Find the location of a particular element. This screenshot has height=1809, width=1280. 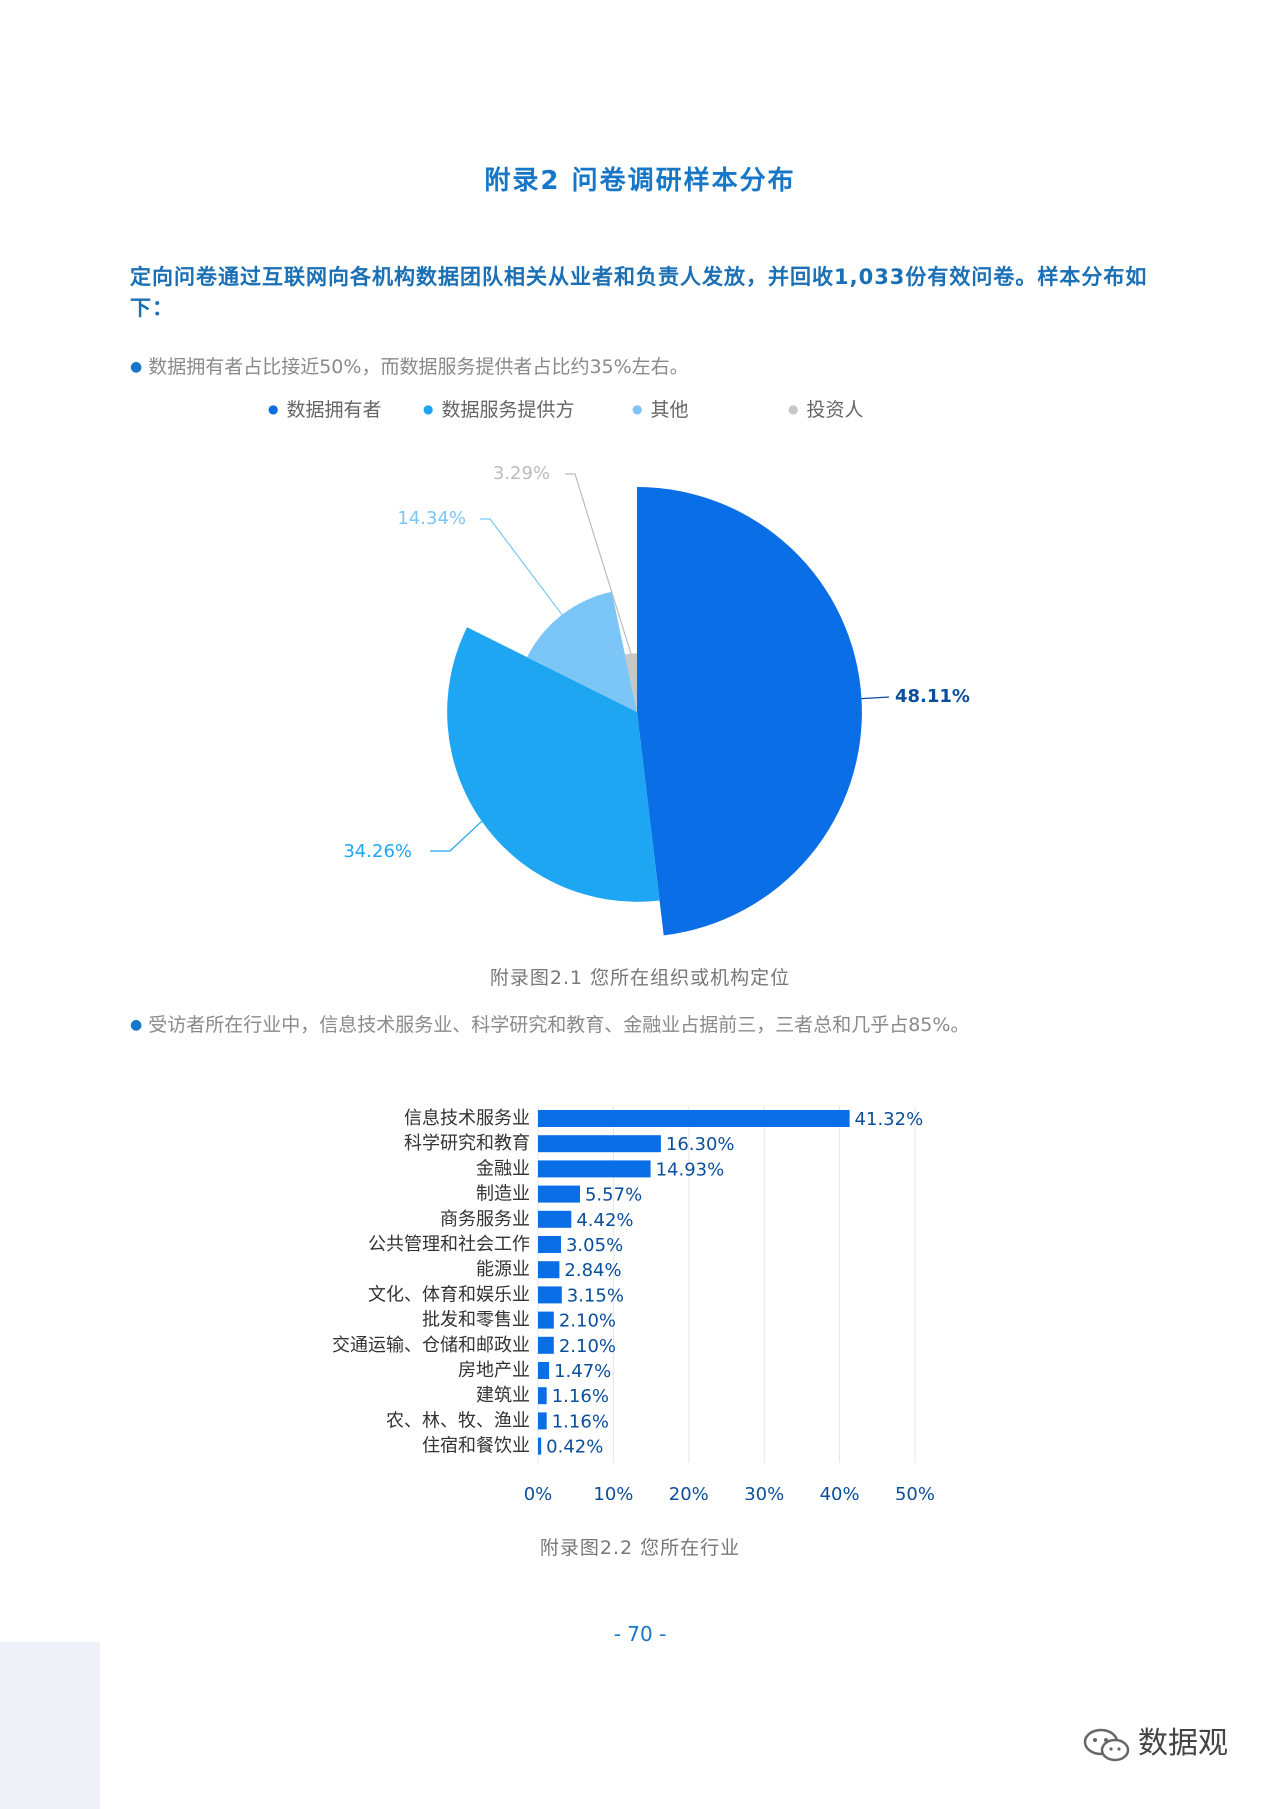

bar-x-tick-label: 0% is located at coordinates (538, 1492).